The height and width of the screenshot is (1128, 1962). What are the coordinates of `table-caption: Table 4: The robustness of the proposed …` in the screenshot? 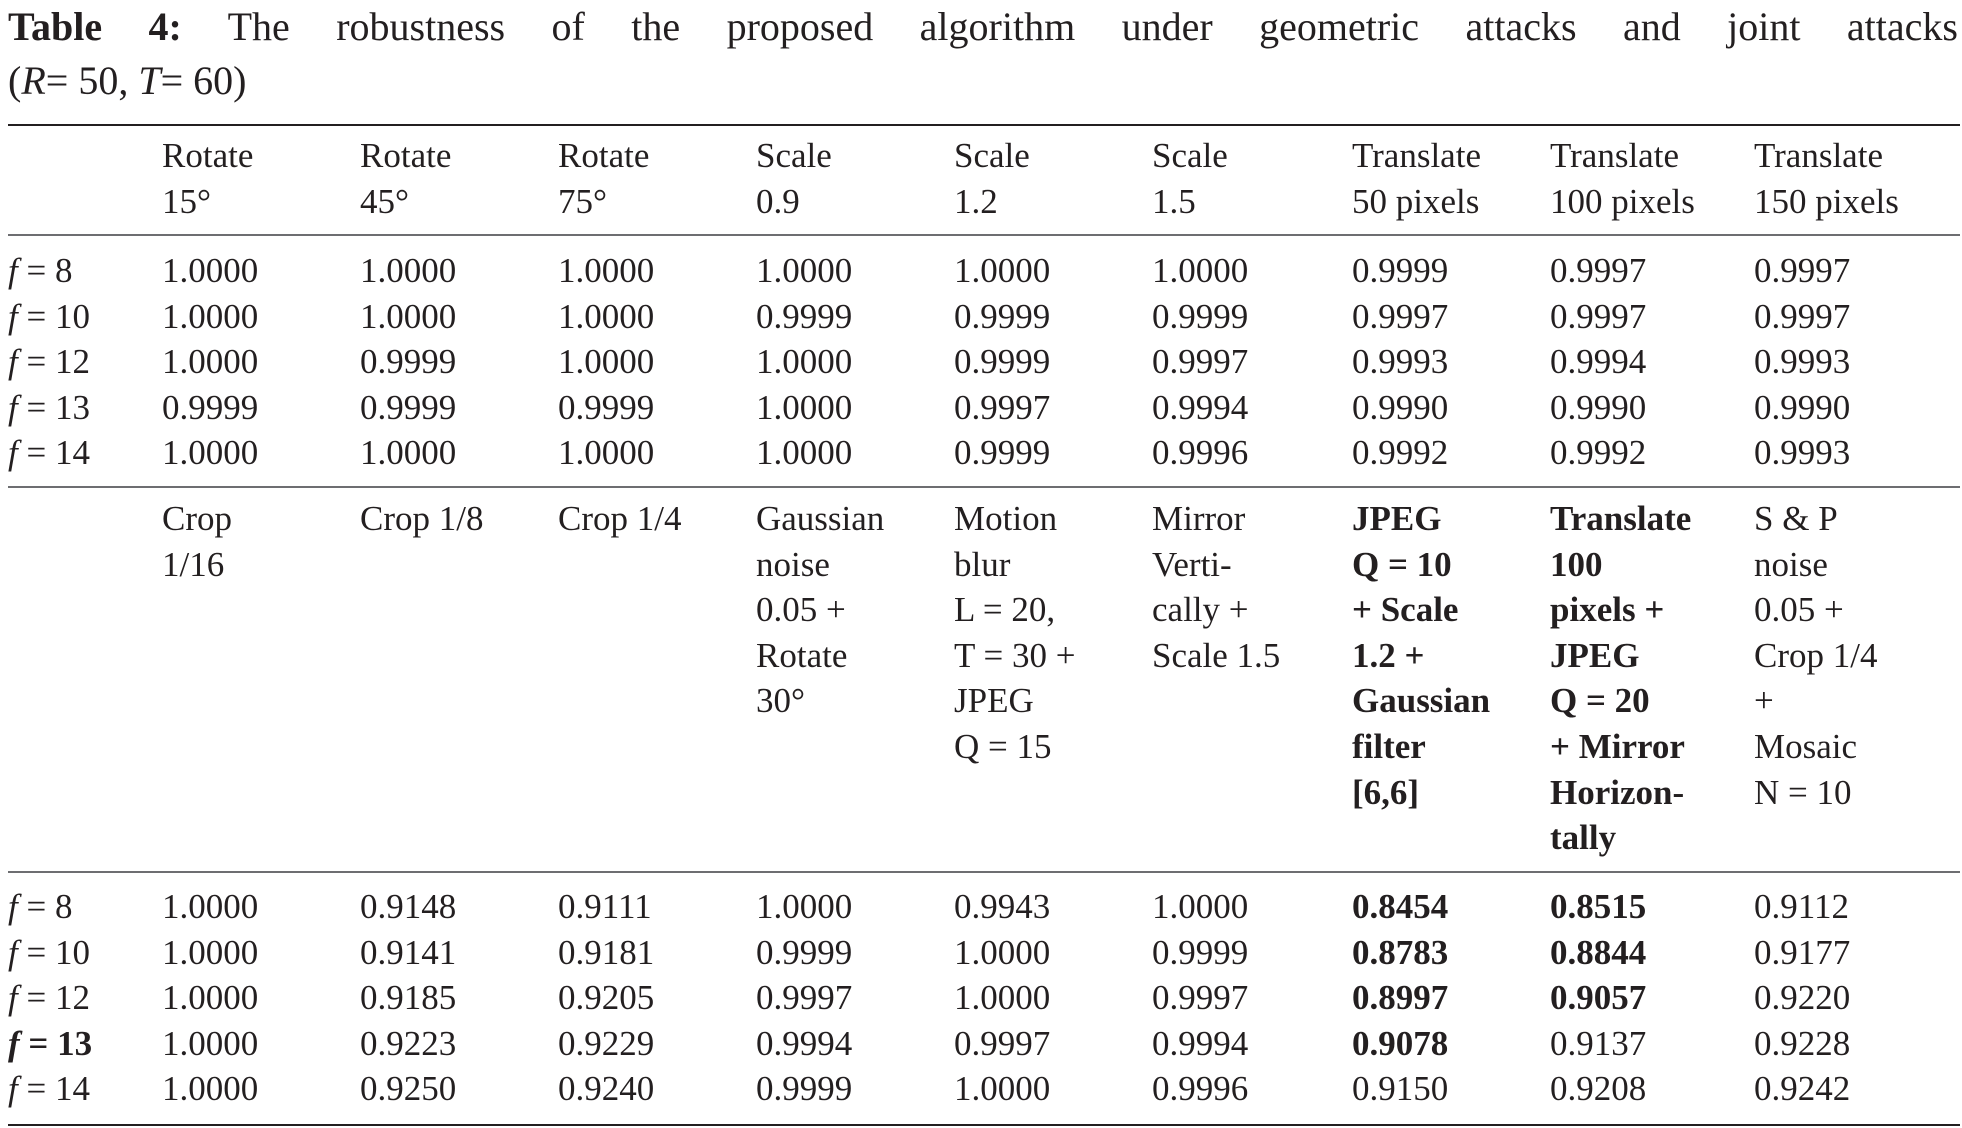 It's located at (983, 54).